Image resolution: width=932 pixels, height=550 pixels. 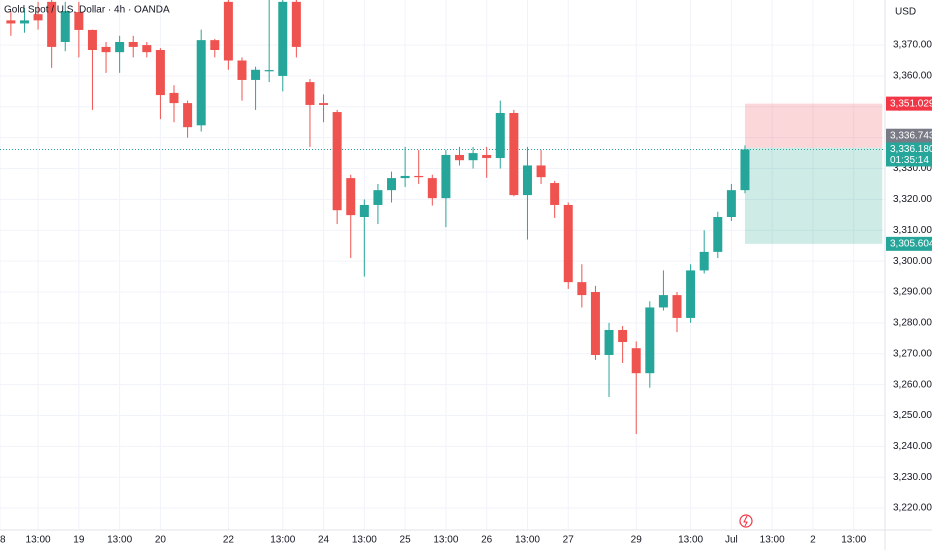 What do you see at coordinates (912, 446) in the screenshot?
I see `y-tick-label: 3,240.000` at bounding box center [912, 446].